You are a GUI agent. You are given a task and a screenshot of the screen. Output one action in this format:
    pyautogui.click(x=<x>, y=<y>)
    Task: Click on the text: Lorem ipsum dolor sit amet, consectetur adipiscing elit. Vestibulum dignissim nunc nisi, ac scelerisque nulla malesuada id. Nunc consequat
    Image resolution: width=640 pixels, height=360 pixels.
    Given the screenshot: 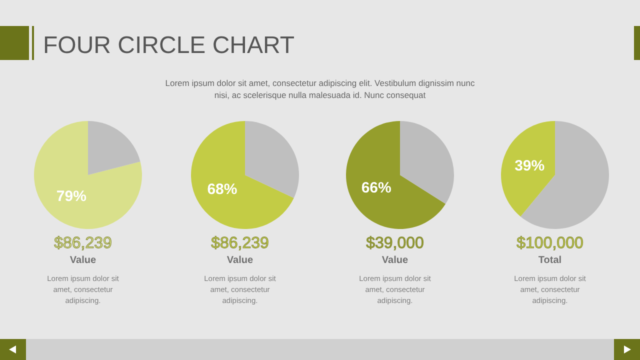 What is the action you would take?
    pyautogui.click(x=320, y=89)
    